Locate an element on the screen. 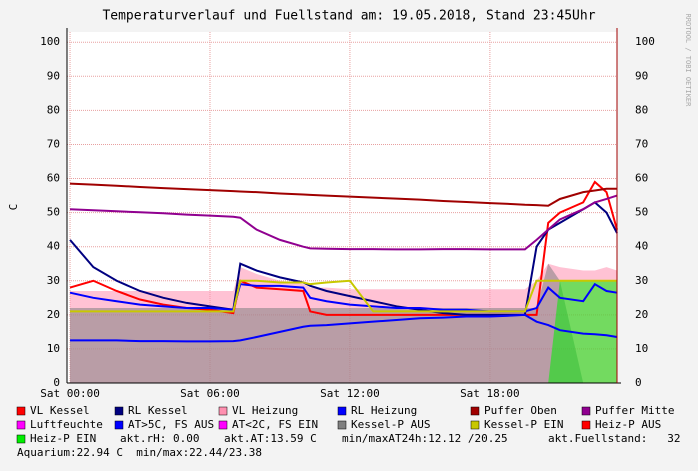 The height and width of the screenshot is (471, 698). legend-label: AT>5C, FS AUS is located at coordinates (171, 424).